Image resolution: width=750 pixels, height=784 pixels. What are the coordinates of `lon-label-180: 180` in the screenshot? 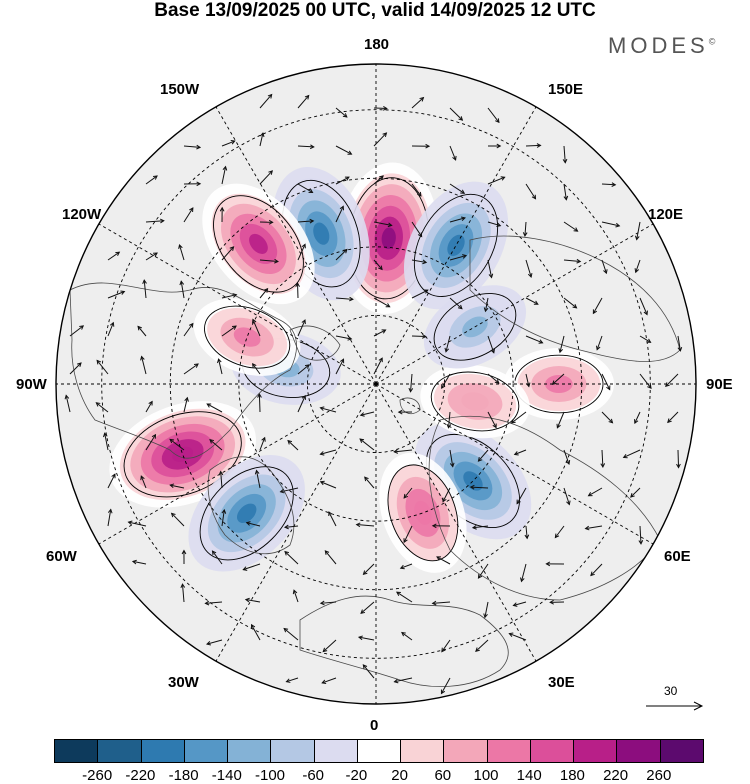 It's located at (376, 44).